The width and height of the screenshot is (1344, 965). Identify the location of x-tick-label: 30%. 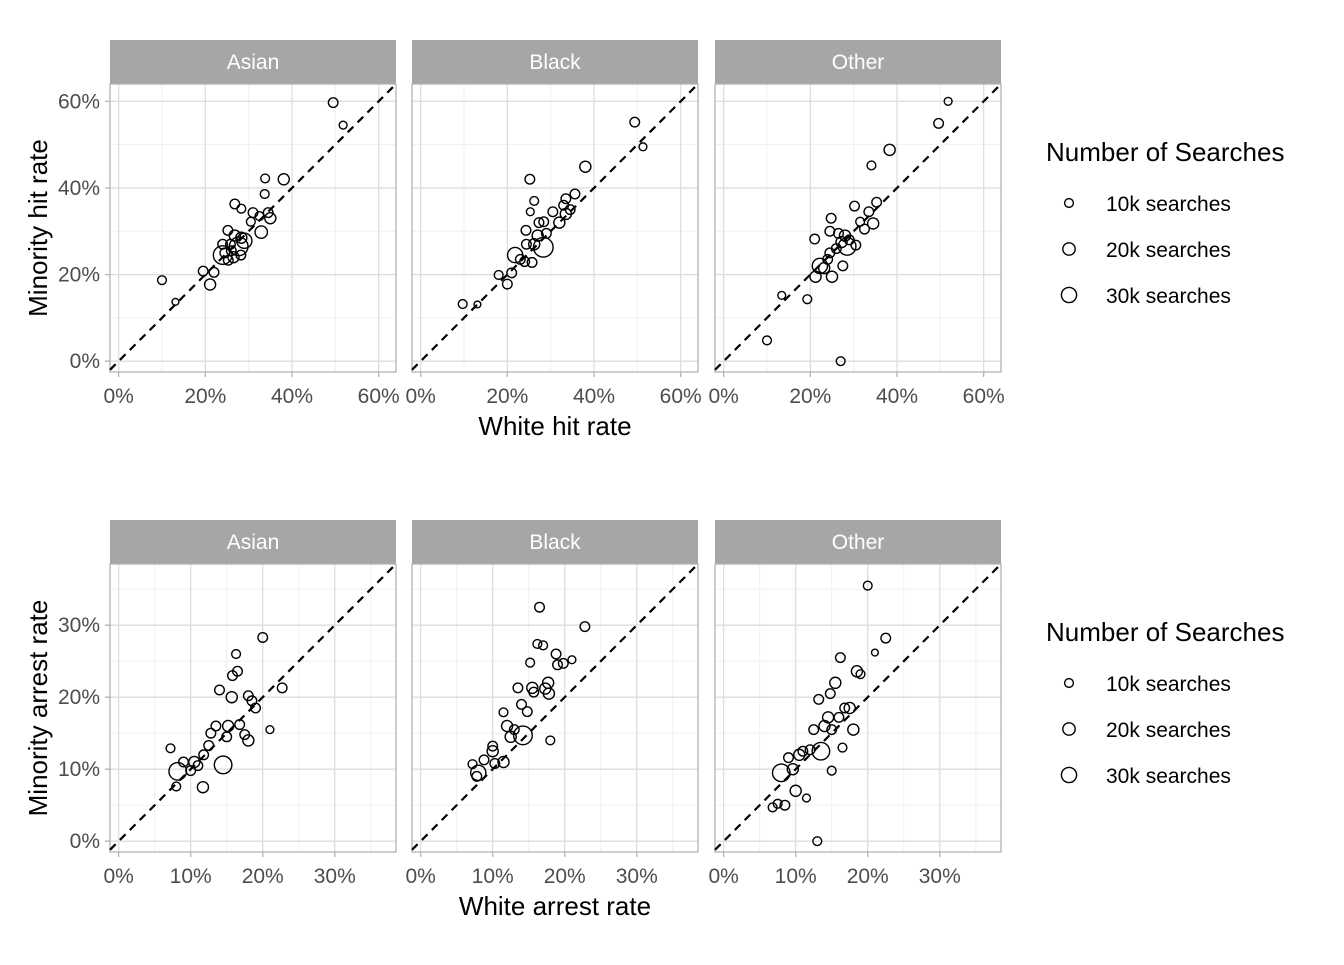
(335, 876).